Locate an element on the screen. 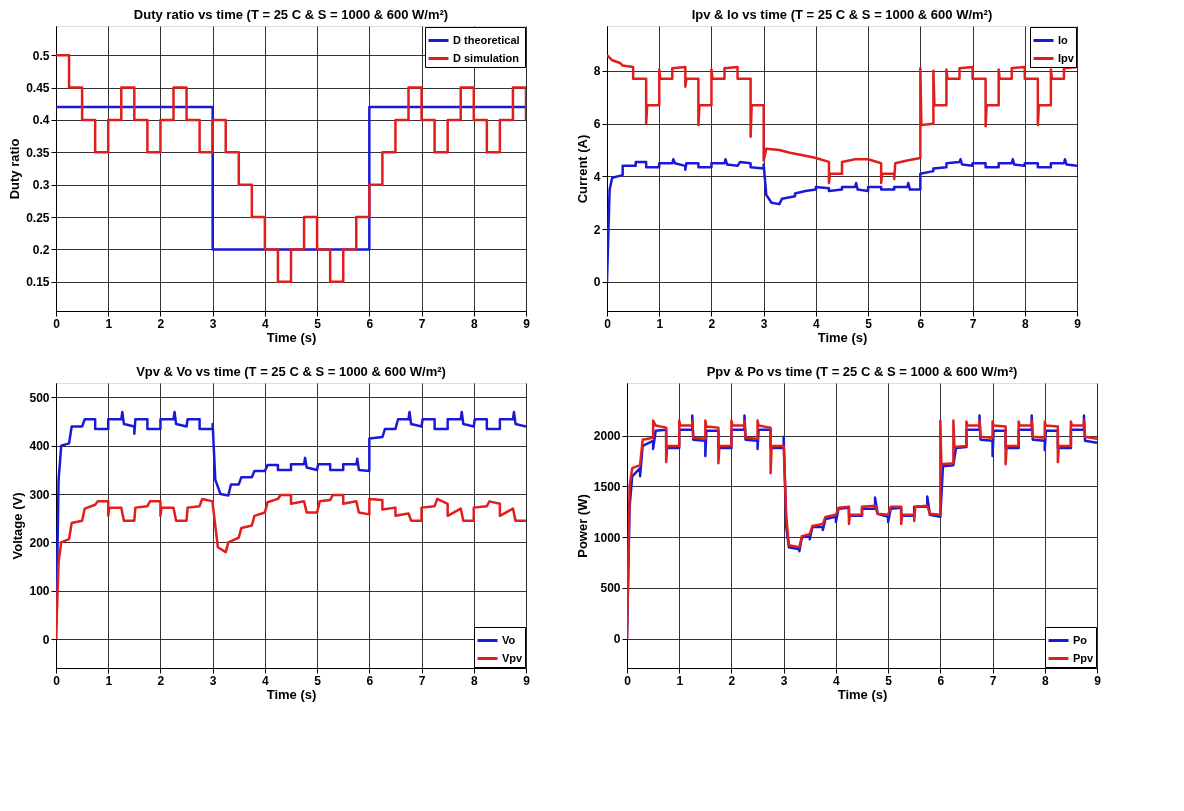 The image size is (1184, 811). y-axis-title: Power (W) is located at coordinates (582, 526).